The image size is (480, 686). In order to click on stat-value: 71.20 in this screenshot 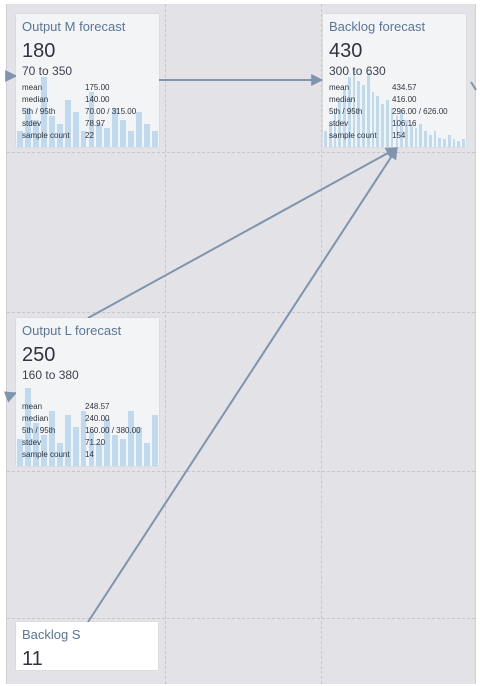, I will do `click(95, 442)`.